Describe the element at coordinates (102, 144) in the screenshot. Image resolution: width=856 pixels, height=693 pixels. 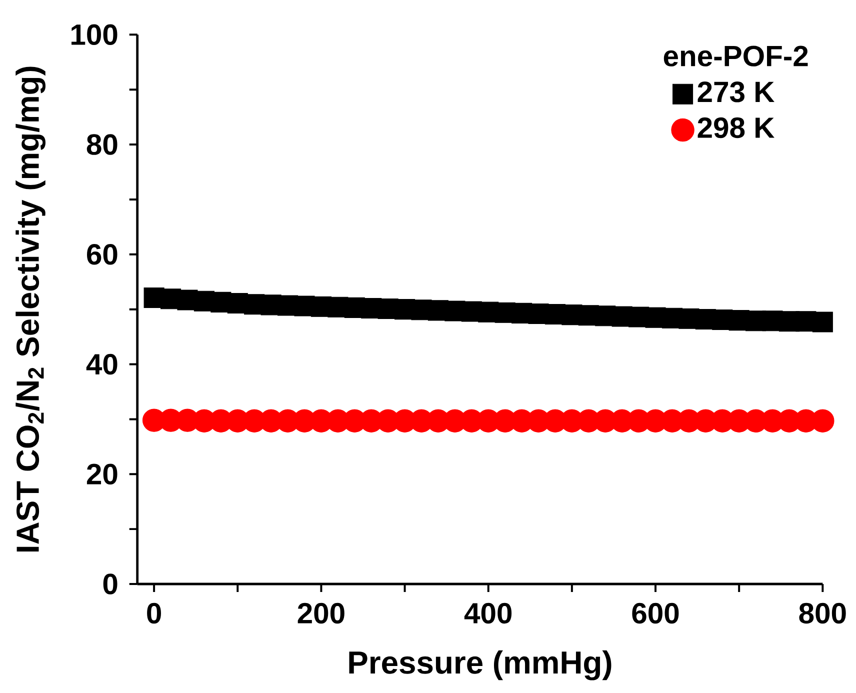
I see `y-tick-label: 80` at that location.